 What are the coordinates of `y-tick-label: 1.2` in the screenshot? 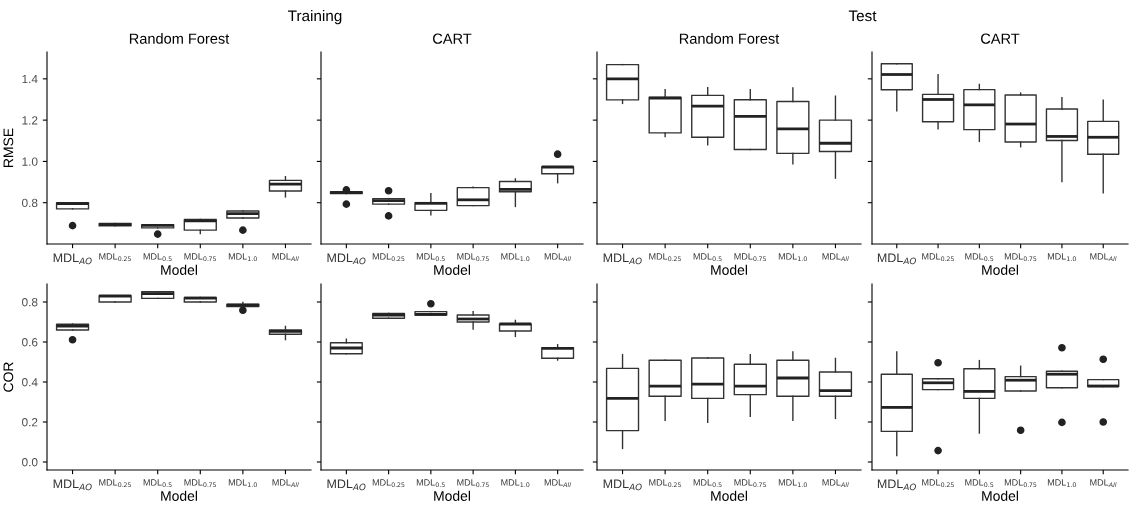 It's located at (30, 120).